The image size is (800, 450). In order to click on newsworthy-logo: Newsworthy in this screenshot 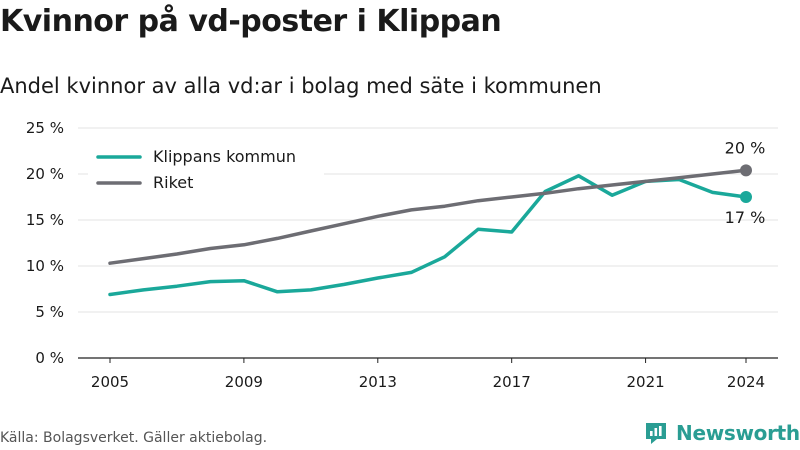, I will do `click(721, 433)`.